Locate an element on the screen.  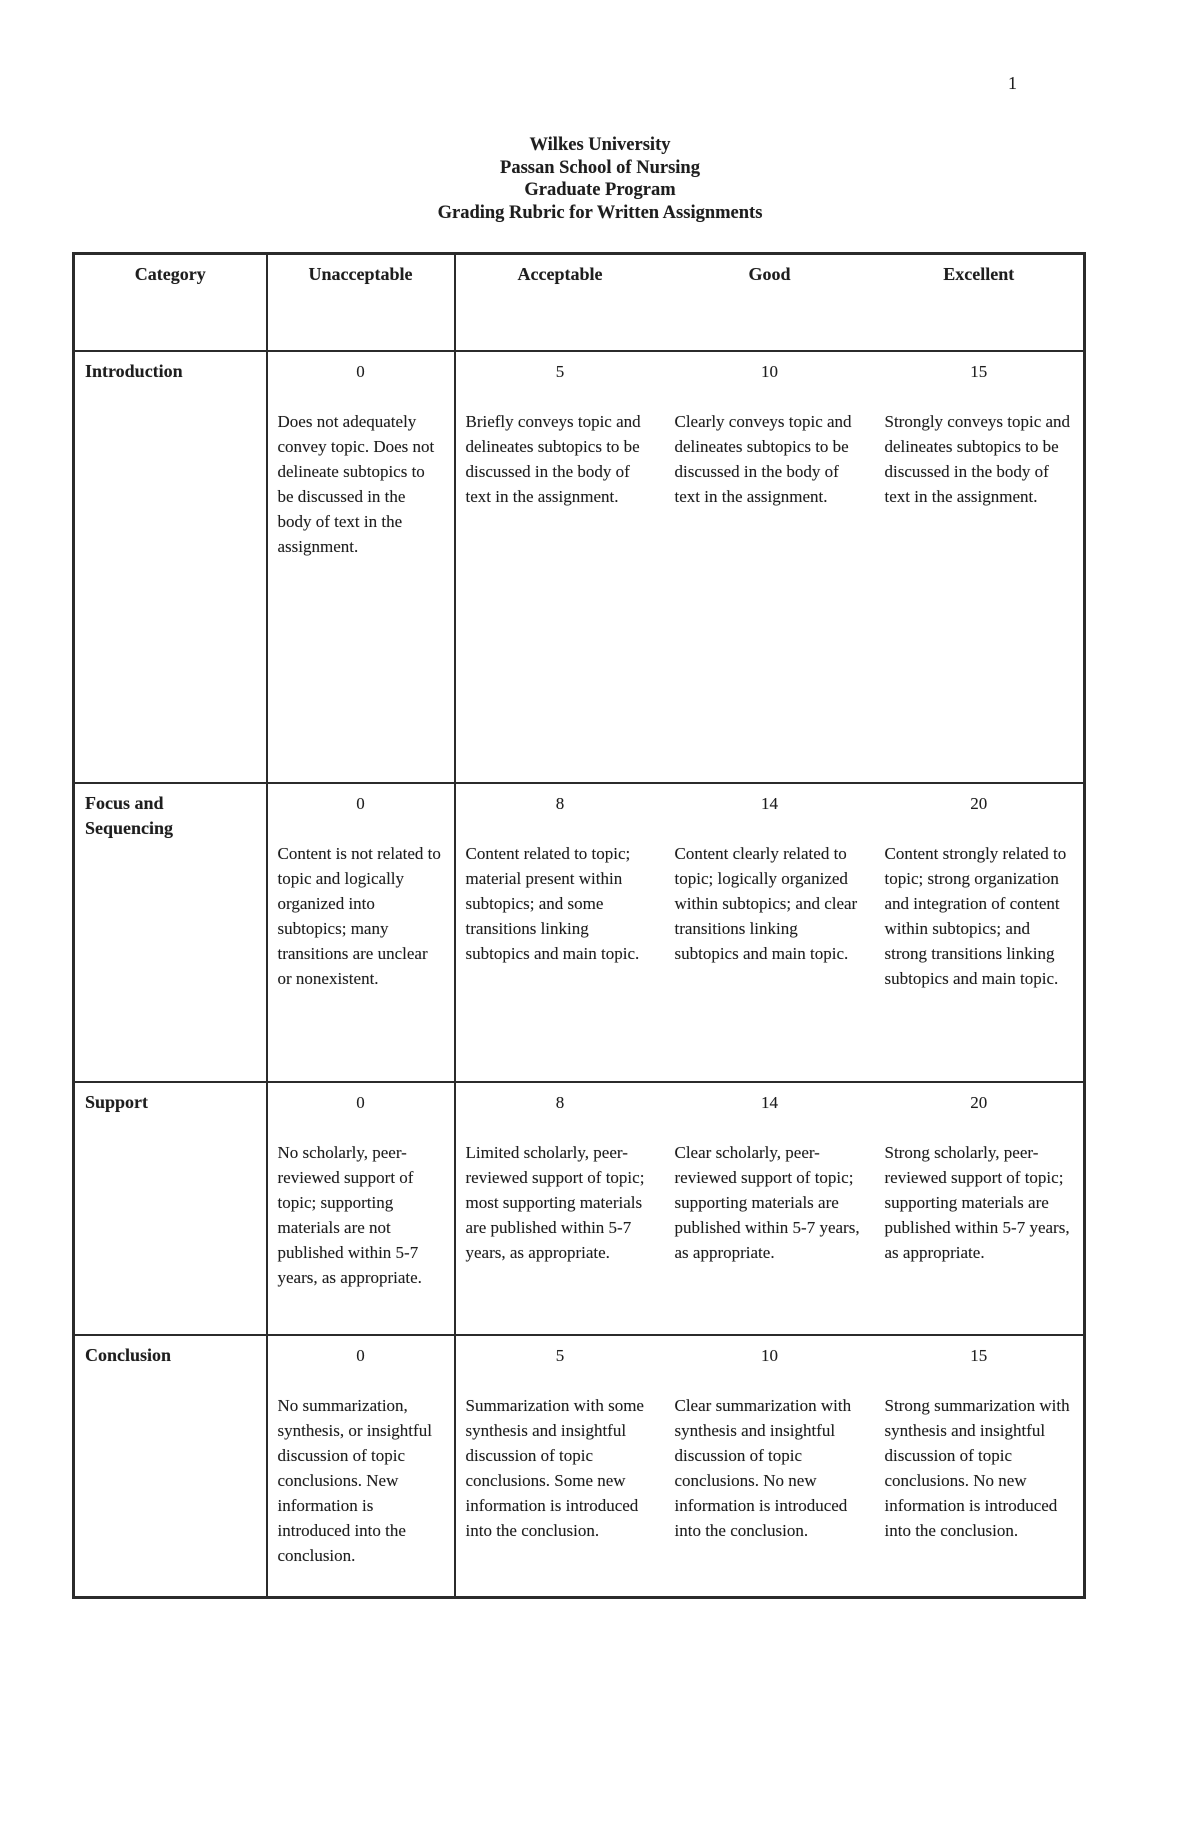
column-header-good: Good is located at coordinates (769, 274).